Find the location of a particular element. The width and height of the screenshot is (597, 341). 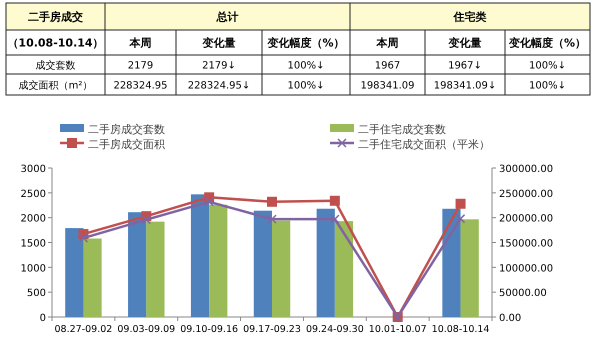

y-tick-label: 3000 is located at coordinates (33, 169).